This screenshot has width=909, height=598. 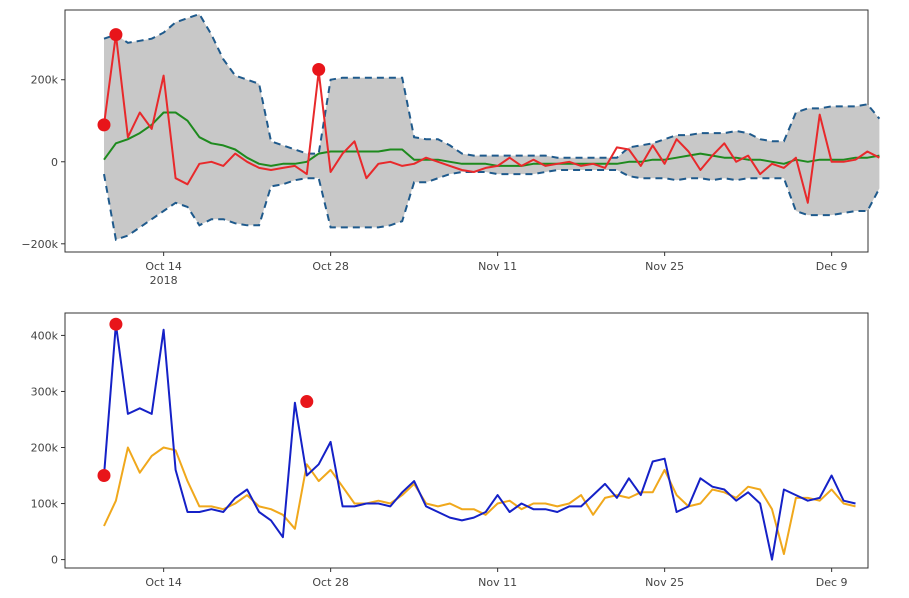 What do you see at coordinates (45, 504) in the screenshot?
I see `y-tick-label: 100k` at bounding box center [45, 504].